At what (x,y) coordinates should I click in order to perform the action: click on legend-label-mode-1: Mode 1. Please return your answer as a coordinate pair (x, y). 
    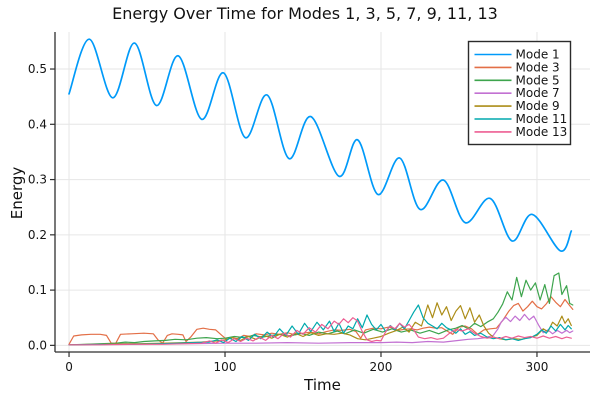
    Looking at the image, I should click on (538, 55).